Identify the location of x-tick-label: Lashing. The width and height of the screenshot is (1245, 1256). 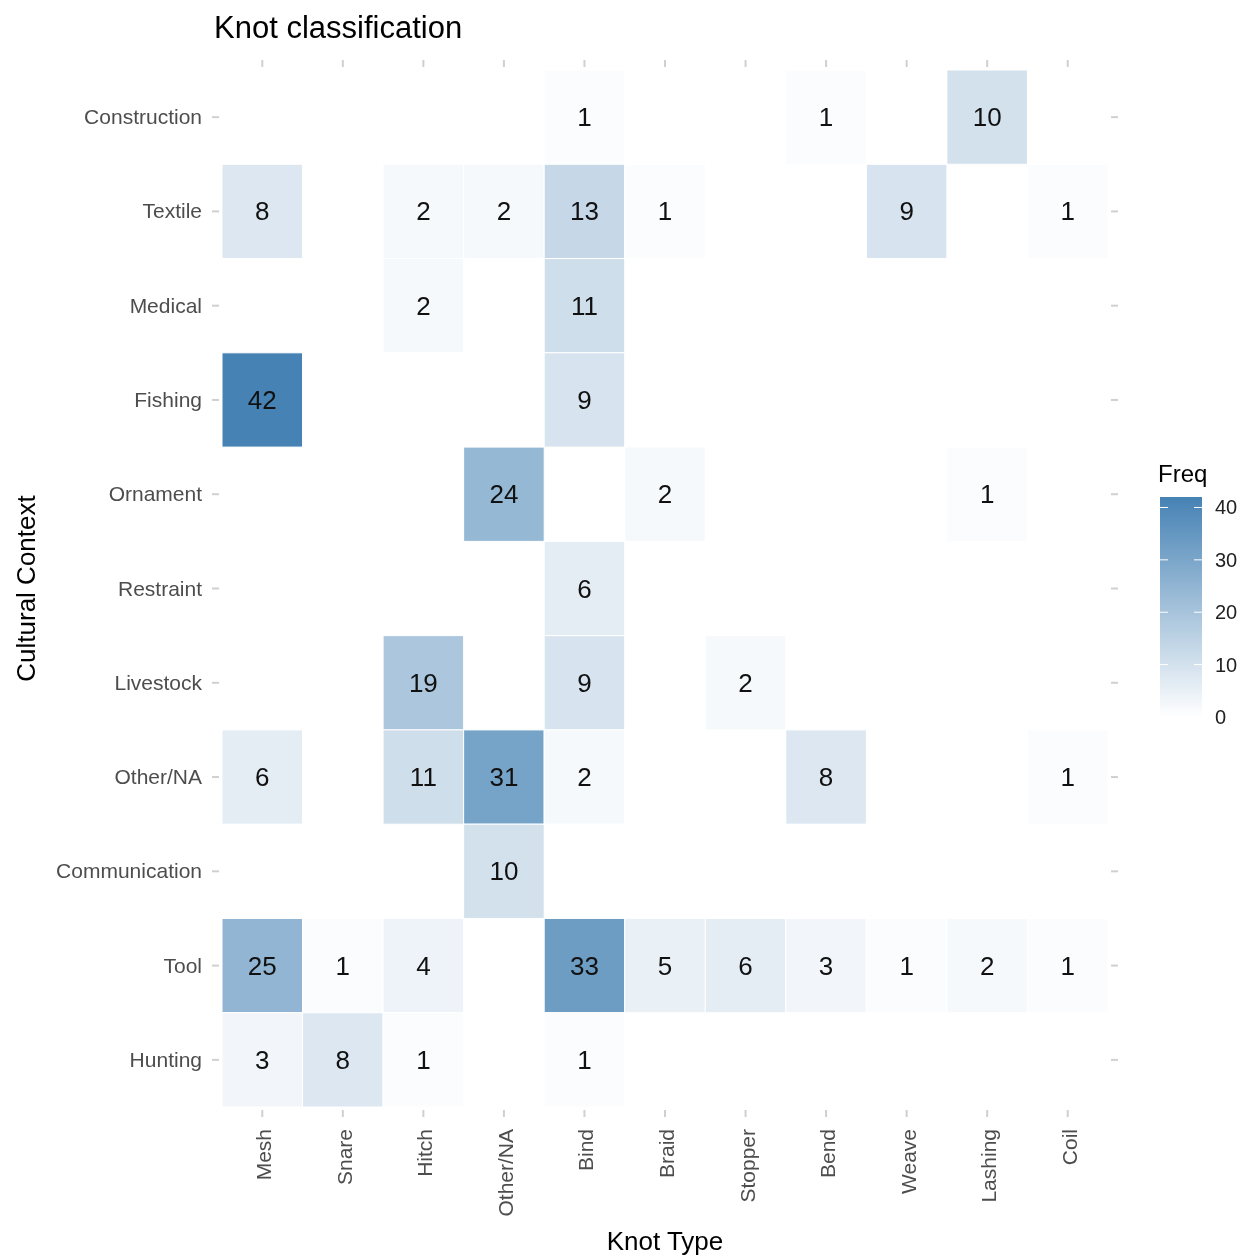
(989, 1166).